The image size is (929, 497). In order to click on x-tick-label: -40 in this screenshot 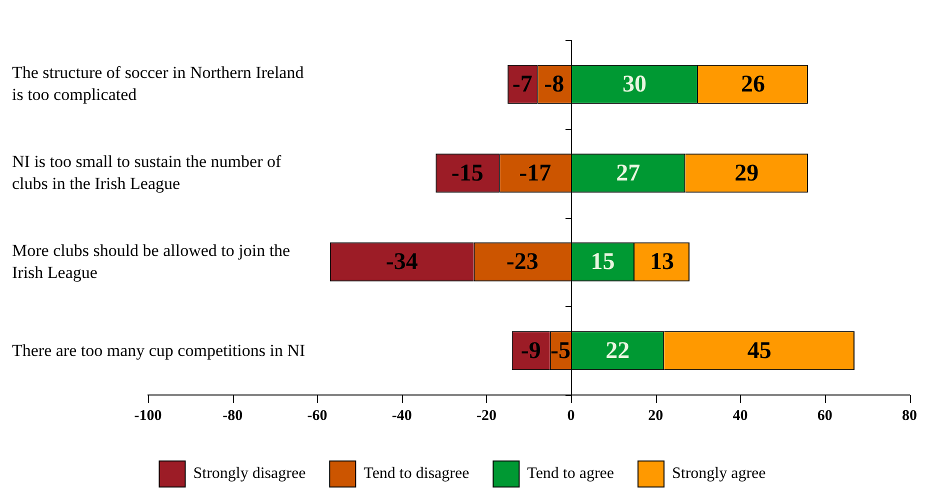, I will do `click(402, 416)`.